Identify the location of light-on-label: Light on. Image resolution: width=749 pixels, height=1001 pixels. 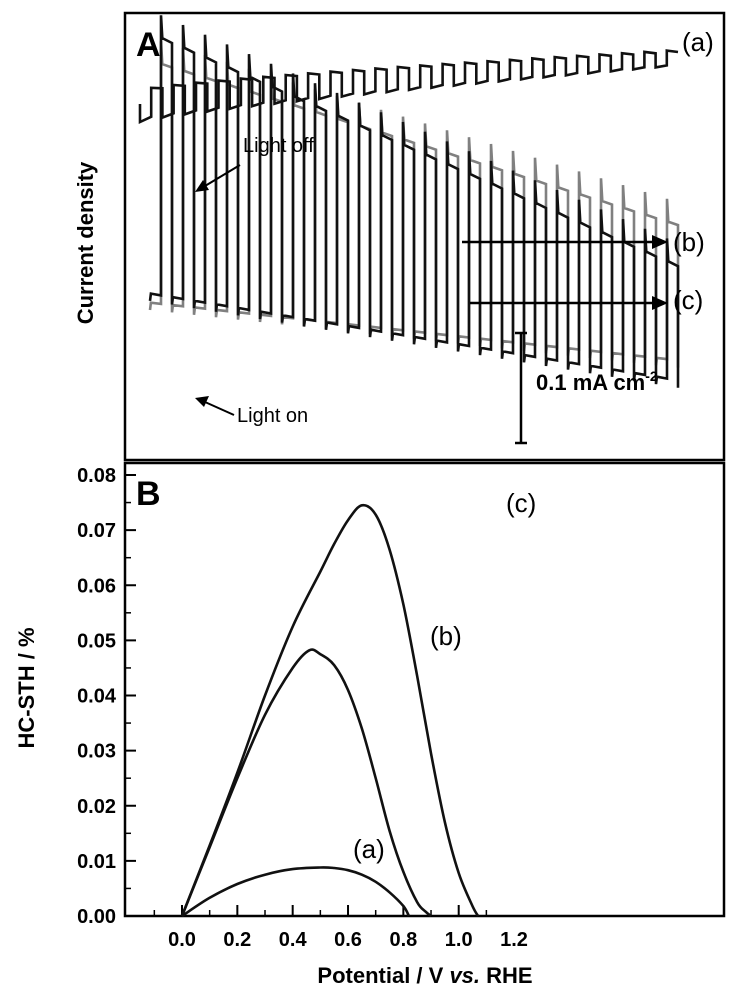
(272, 416).